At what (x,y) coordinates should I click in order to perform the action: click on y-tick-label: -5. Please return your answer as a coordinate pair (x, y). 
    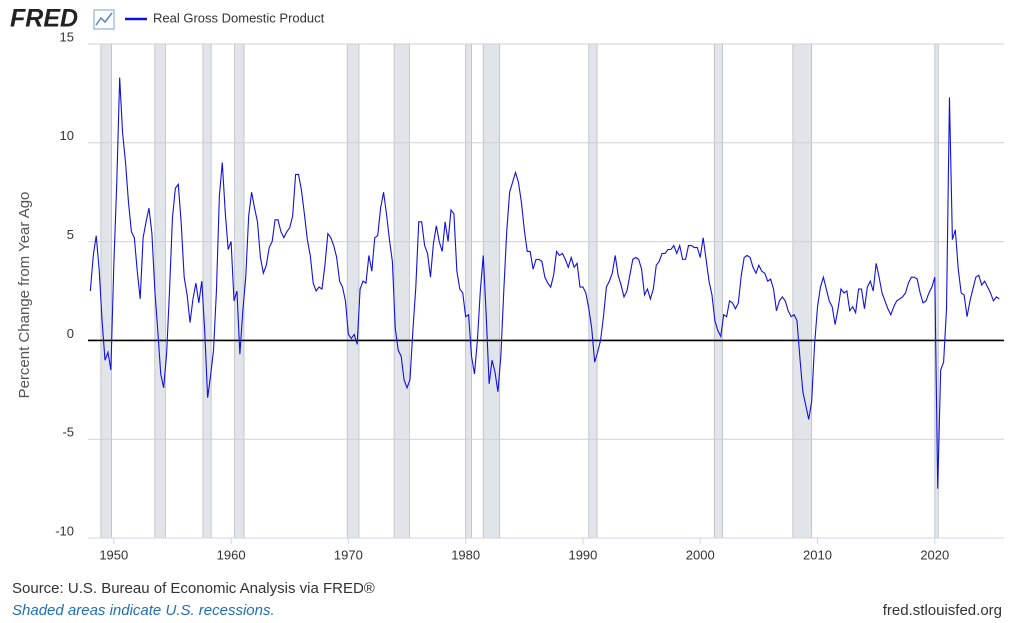
    Looking at the image, I should click on (68, 432).